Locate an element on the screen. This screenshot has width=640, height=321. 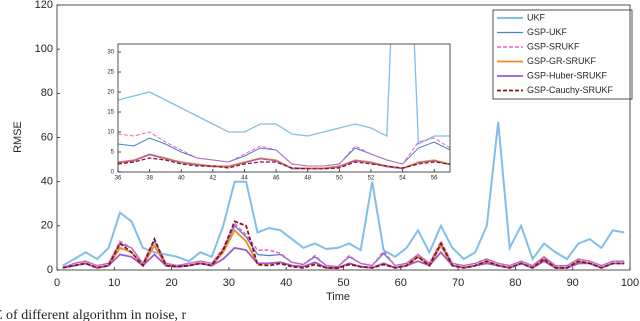
x-tick-label: 60 is located at coordinates (401, 283).